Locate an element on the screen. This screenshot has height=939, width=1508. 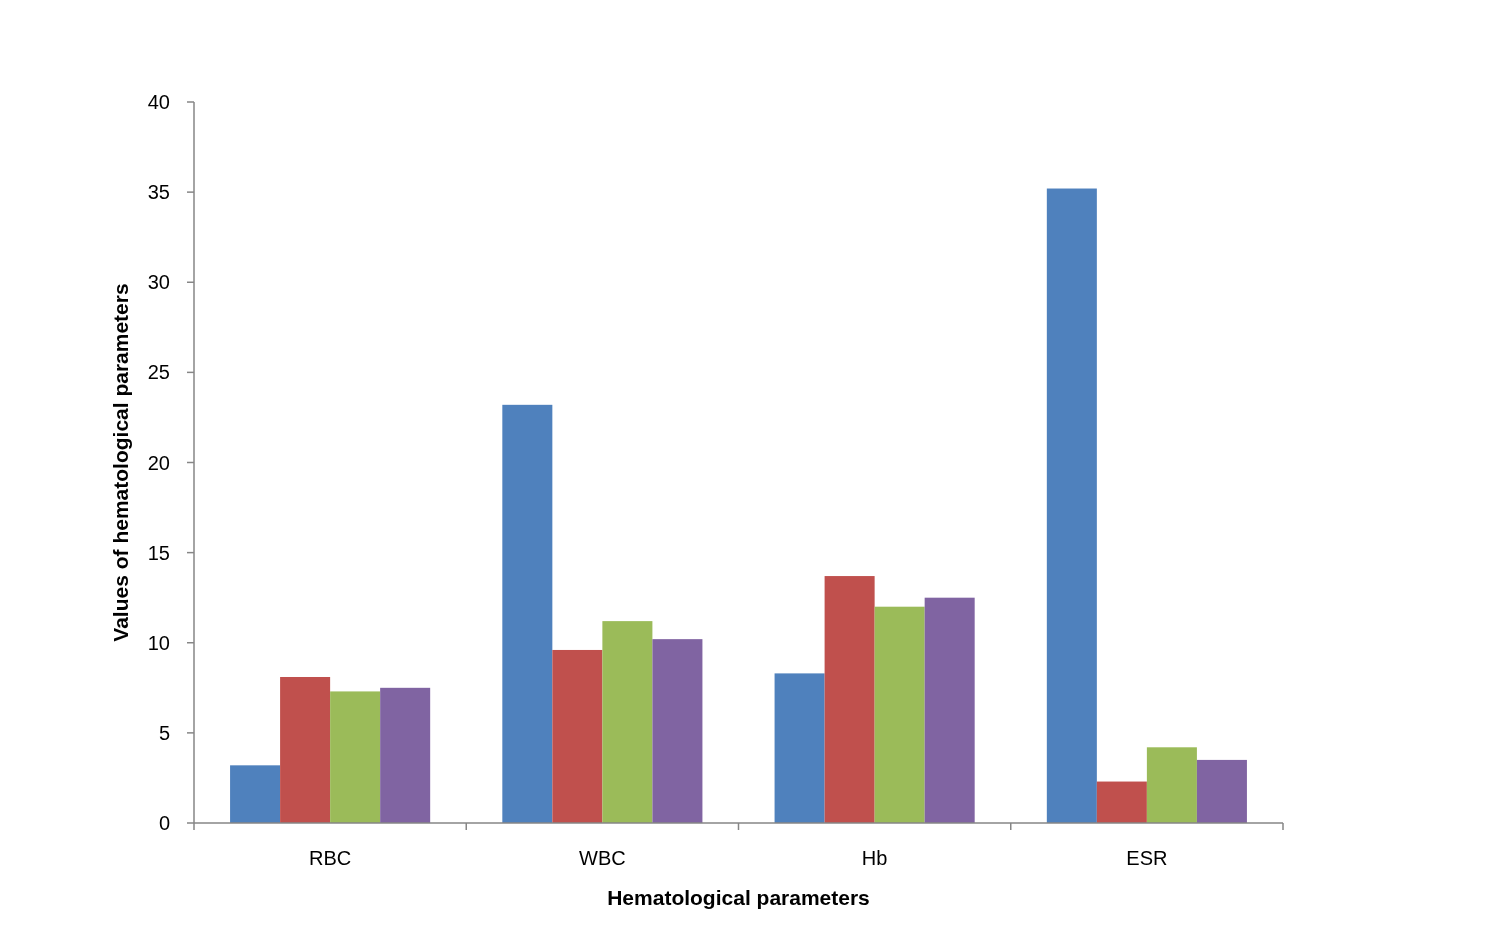
y-tick-label: 30 is located at coordinates (158, 282).